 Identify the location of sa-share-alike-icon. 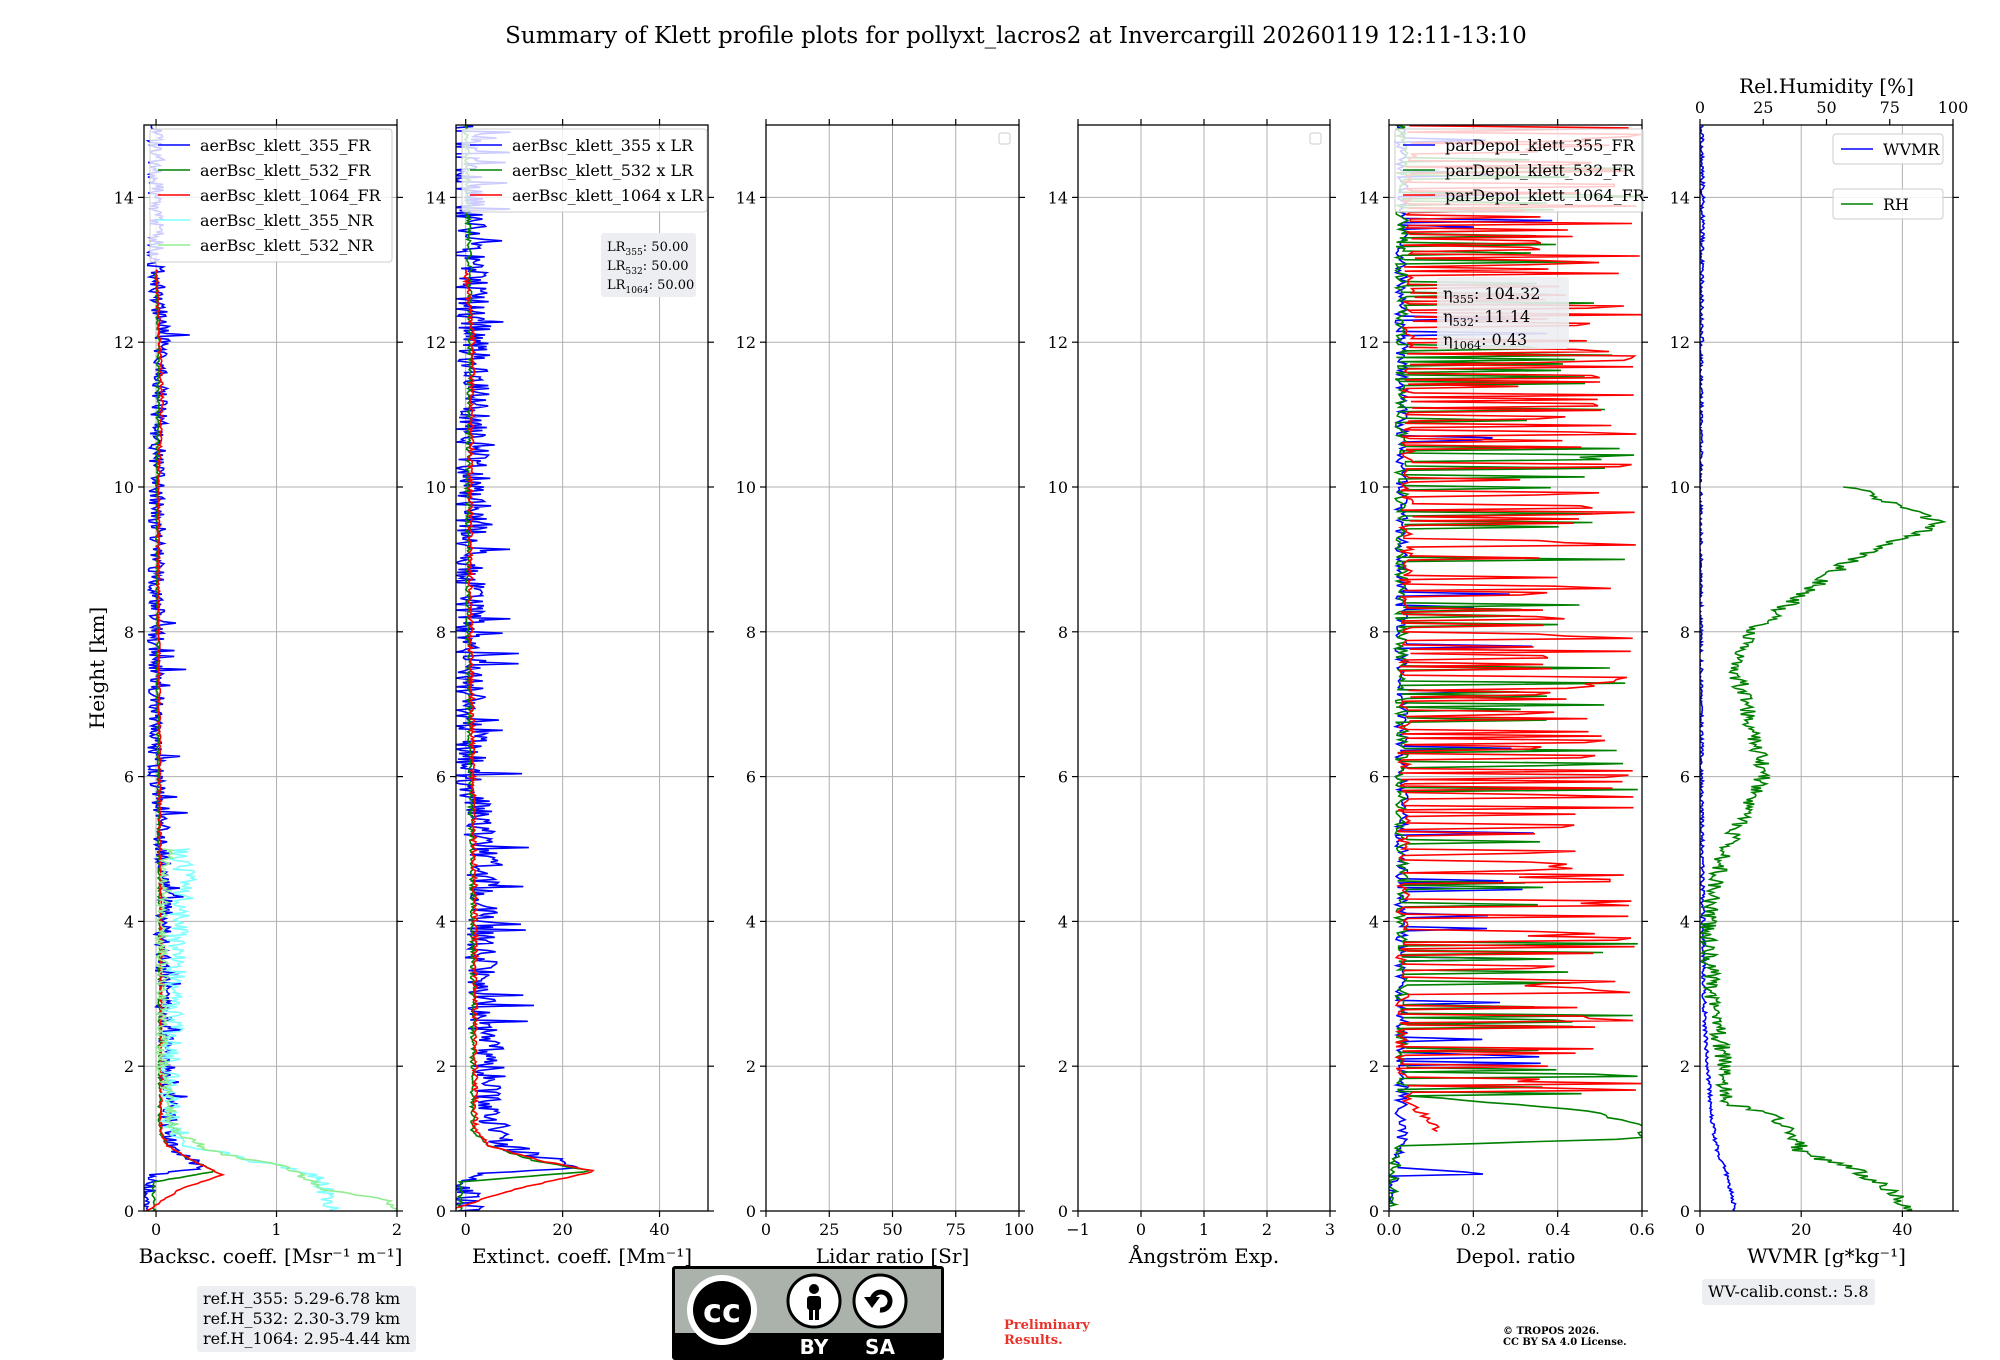
(880, 1301).